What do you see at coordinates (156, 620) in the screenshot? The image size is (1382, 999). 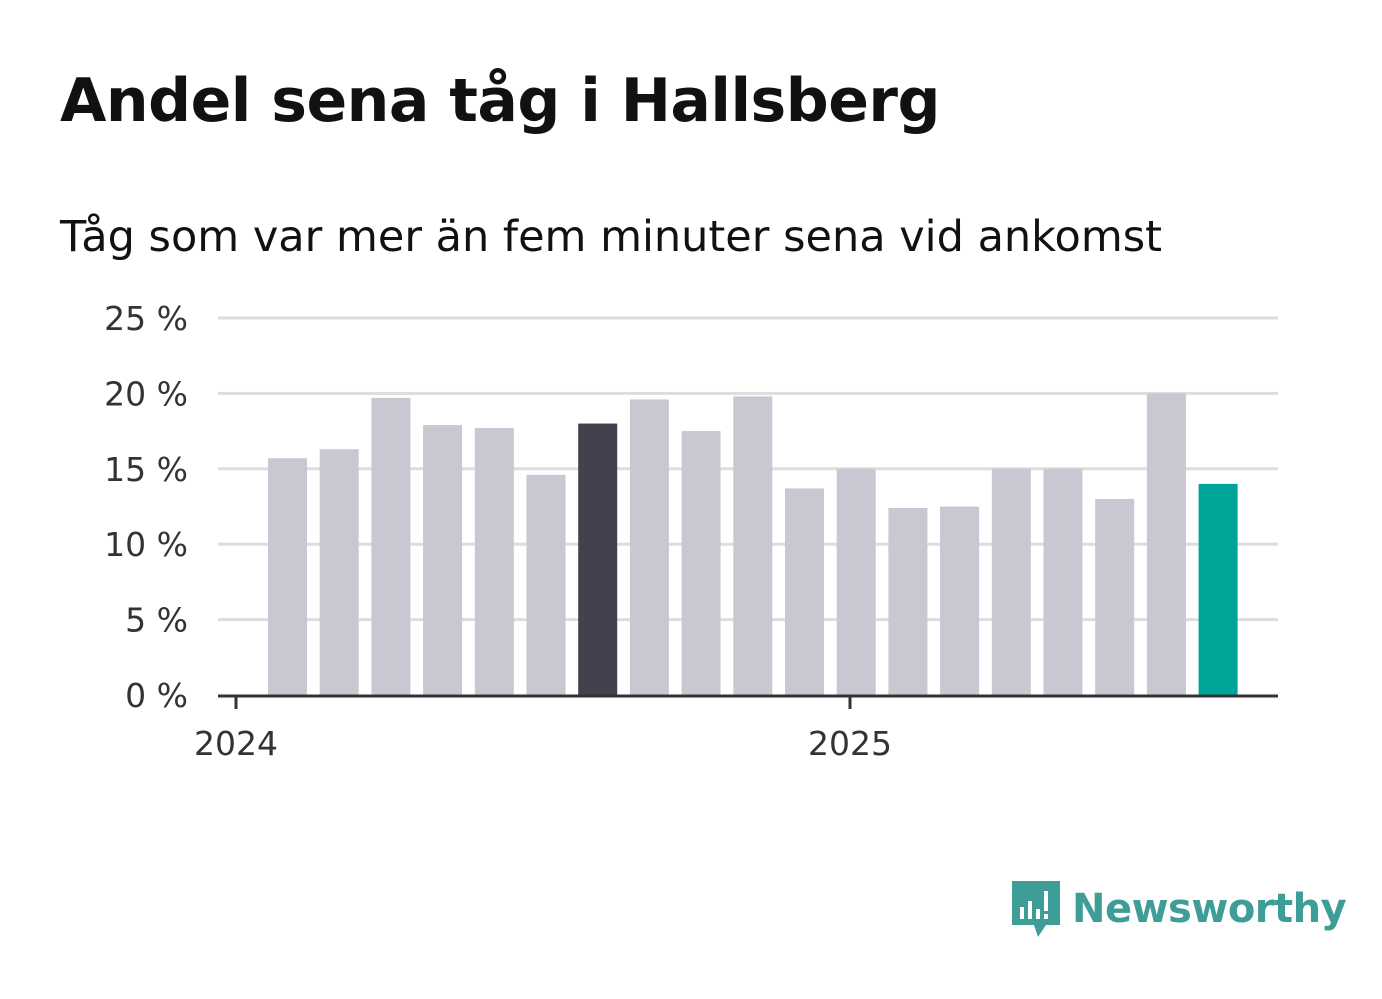 I see `y-tick-label: 5 %` at bounding box center [156, 620].